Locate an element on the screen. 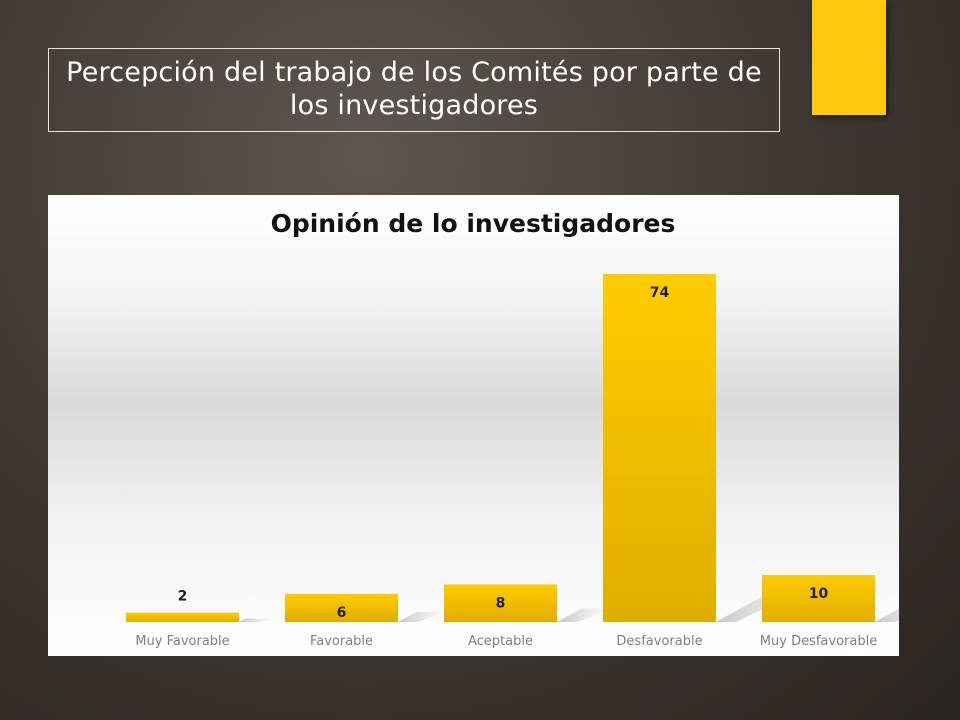 The width and height of the screenshot is (960, 720). category-label-muy-favorable: Muy Favorable is located at coordinates (182, 641).